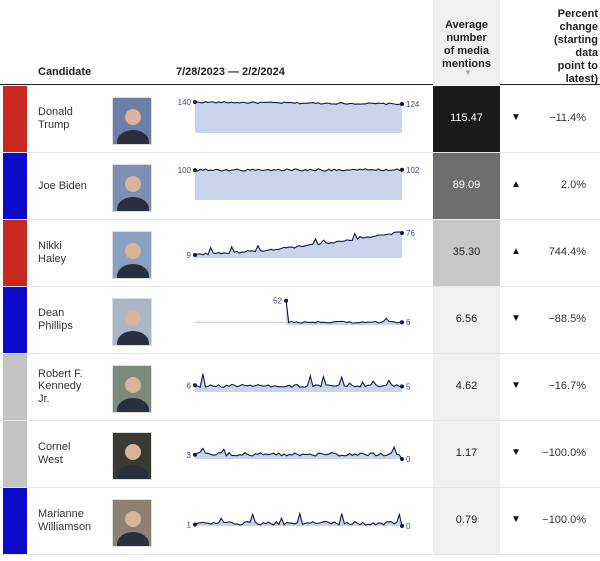 The image size is (600, 561). What do you see at coordinates (573, 185) in the screenshot?
I see `percent-change-value: 2.0%` at bounding box center [573, 185].